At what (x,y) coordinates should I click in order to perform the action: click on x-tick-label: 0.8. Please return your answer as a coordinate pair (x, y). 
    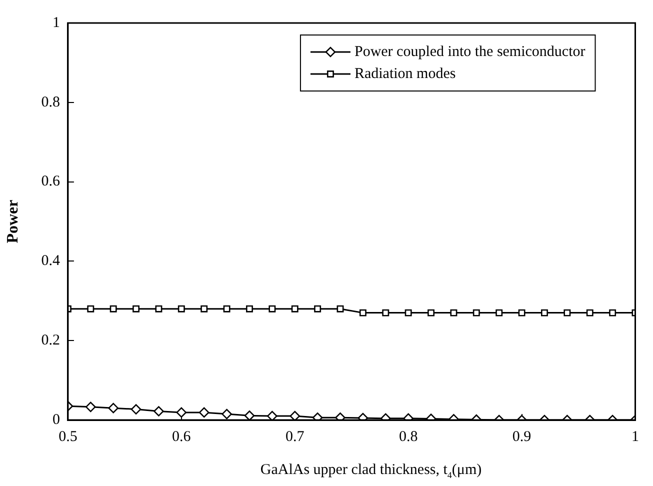
    Looking at the image, I should click on (408, 436).